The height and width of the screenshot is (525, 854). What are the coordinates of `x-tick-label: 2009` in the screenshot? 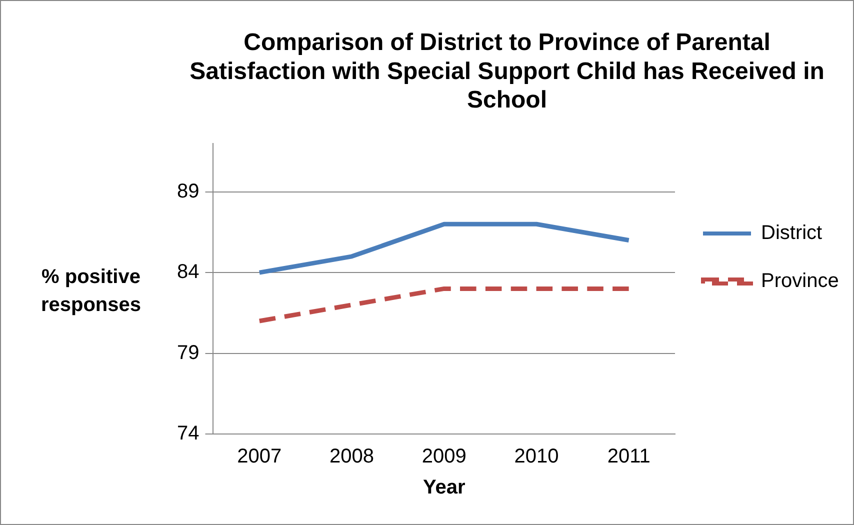 It's located at (444, 457).